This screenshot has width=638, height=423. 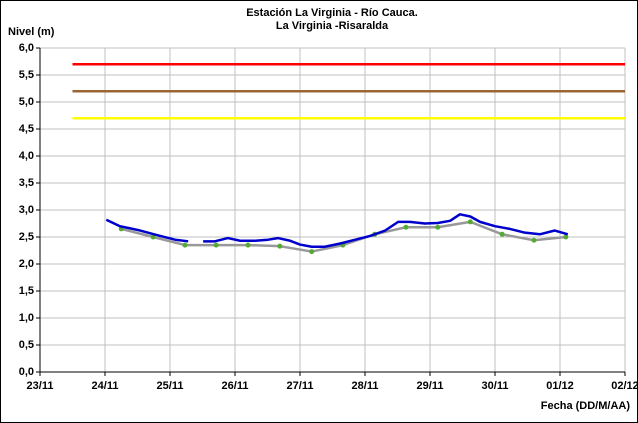 What do you see at coordinates (31, 32) in the screenshot?
I see `y-axis-label: Nivel (m)` at bounding box center [31, 32].